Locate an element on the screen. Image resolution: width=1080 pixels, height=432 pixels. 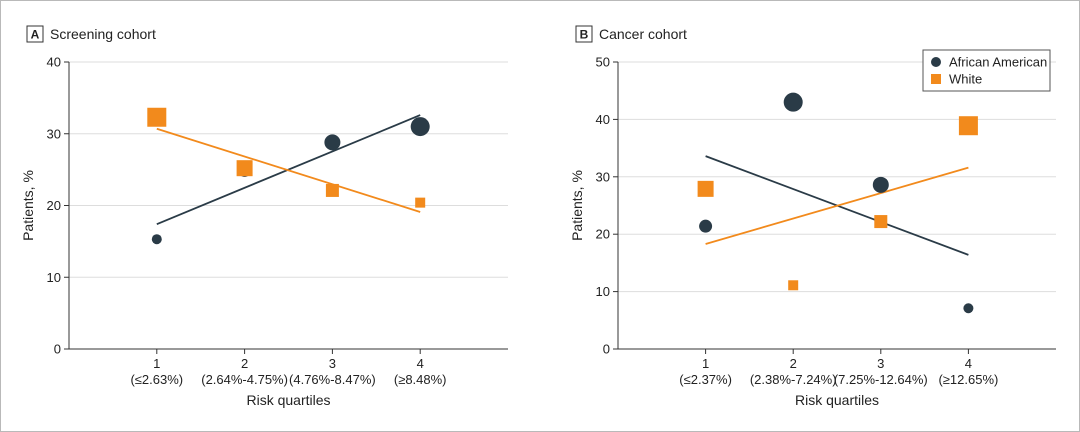
panel-b-y-tick-label: 50 is located at coordinates (603, 62).